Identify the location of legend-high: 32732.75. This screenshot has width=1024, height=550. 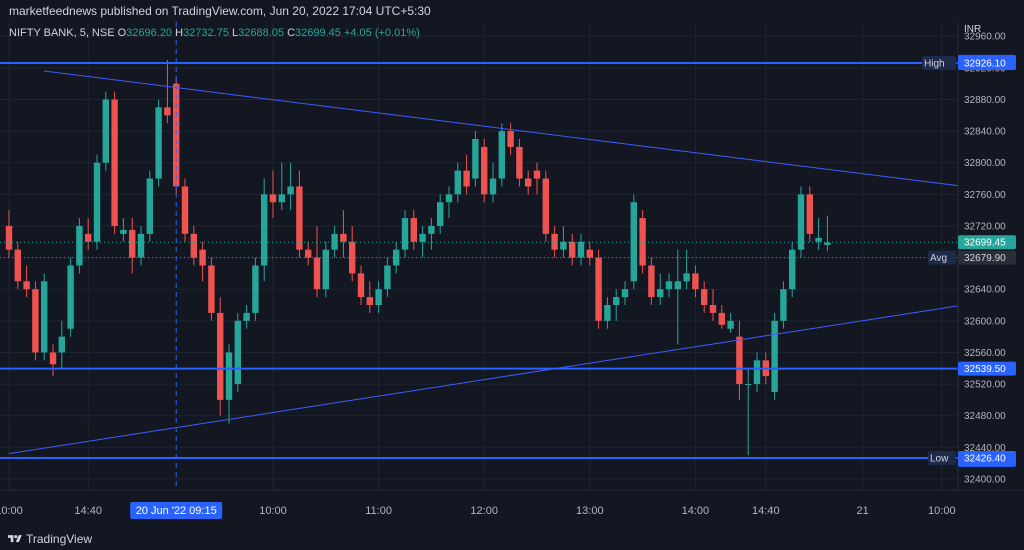
(207, 33).